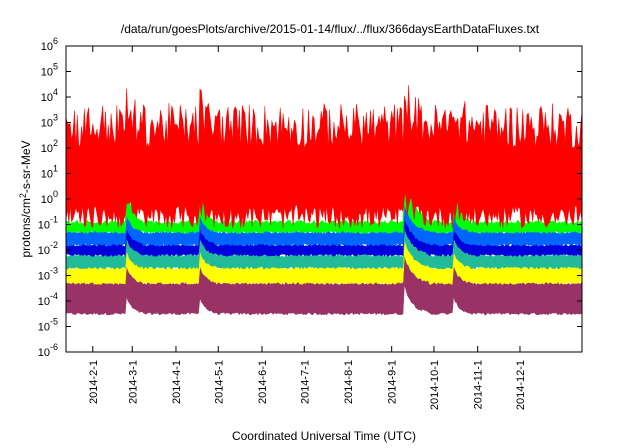 The image size is (640, 448). Describe the element at coordinates (49, 95) in the screenshot. I see `y-tick-label: 10⁴` at that location.